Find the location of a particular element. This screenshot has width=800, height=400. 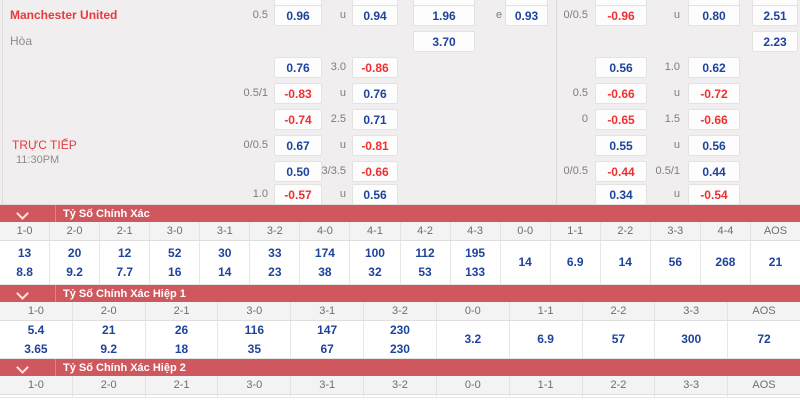

odds-value-cell: -0.65 is located at coordinates (621, 119).